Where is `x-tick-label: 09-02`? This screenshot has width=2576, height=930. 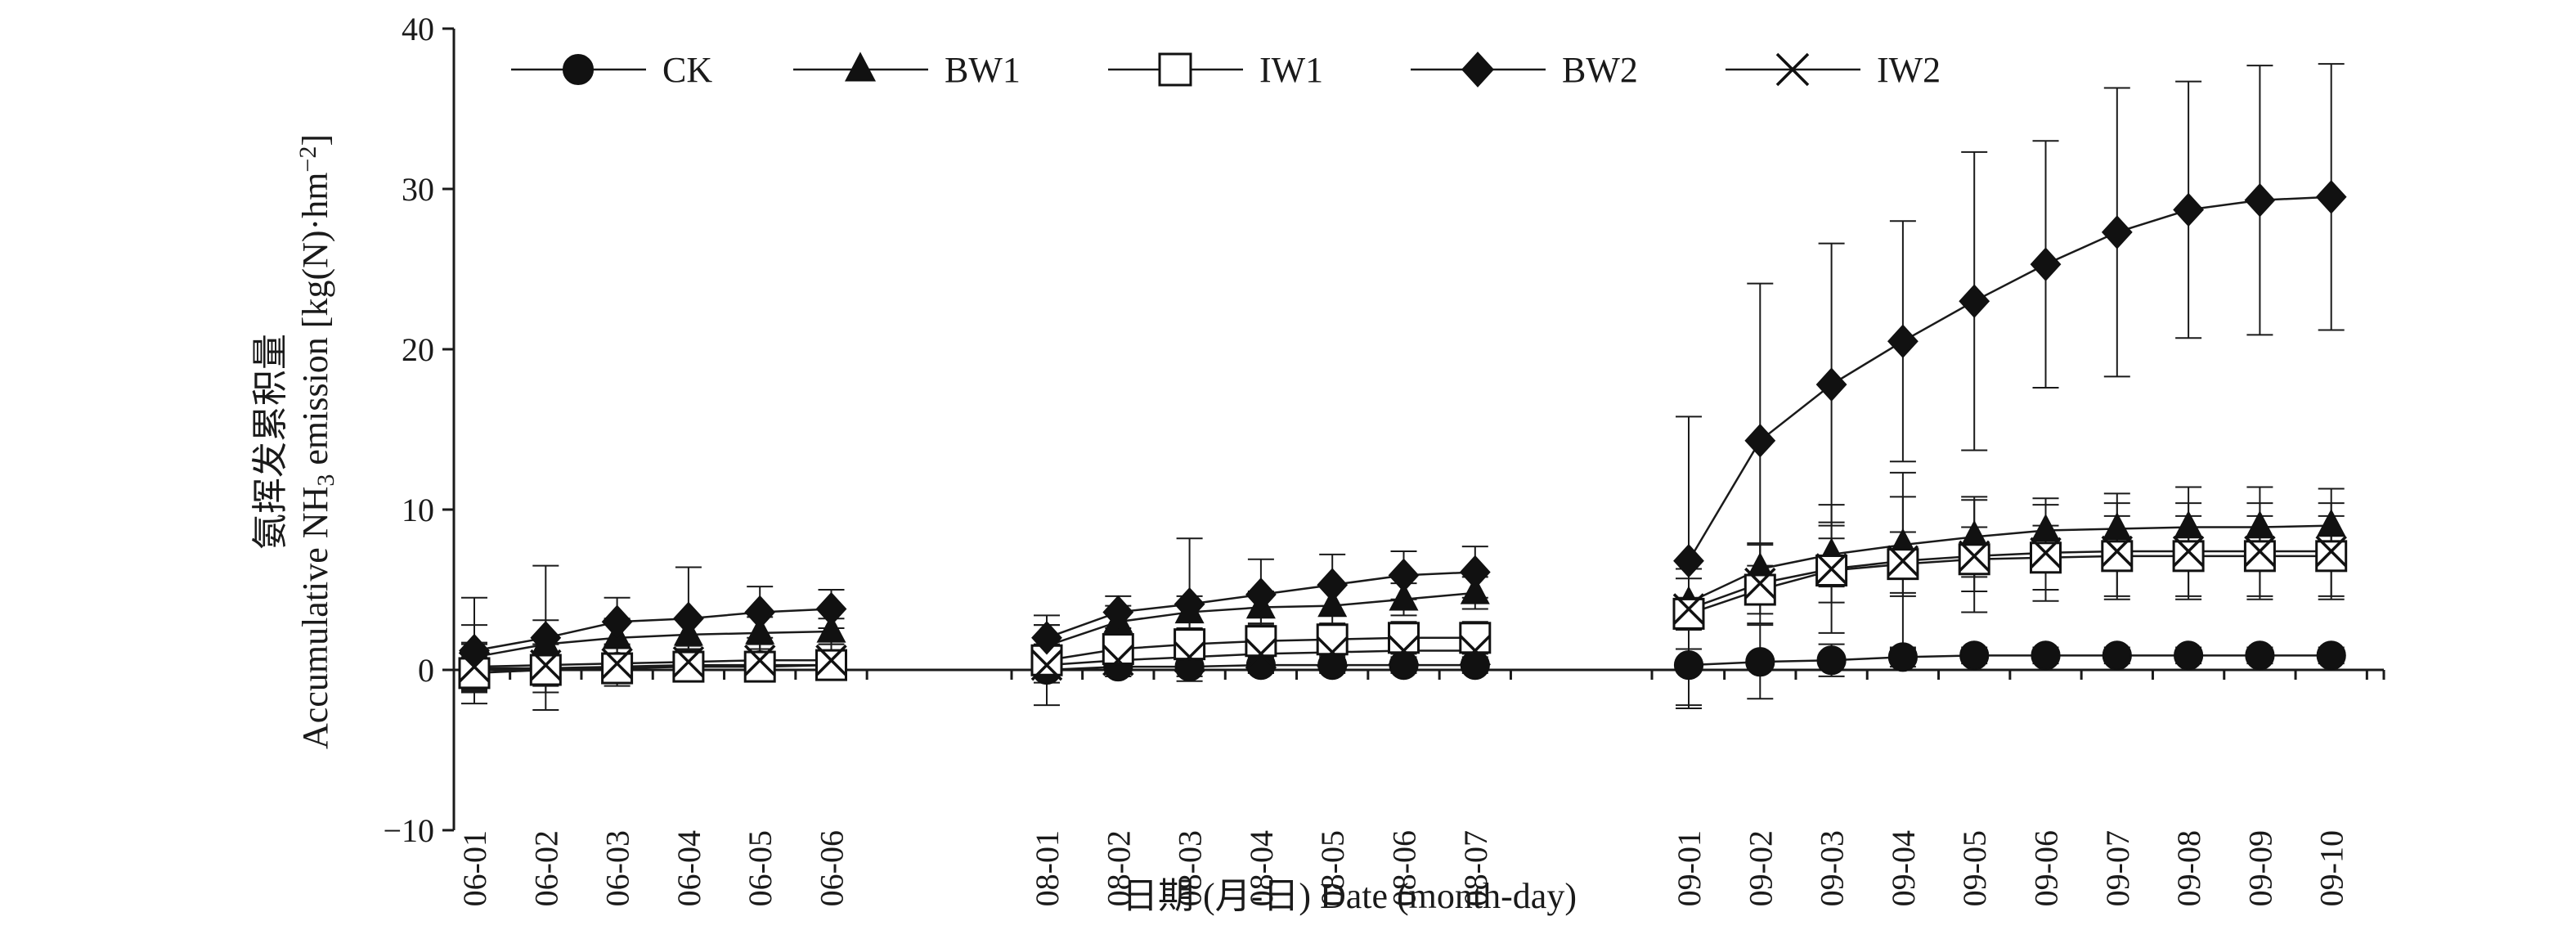 x-tick-label: 09-02 is located at coordinates (1760, 868).